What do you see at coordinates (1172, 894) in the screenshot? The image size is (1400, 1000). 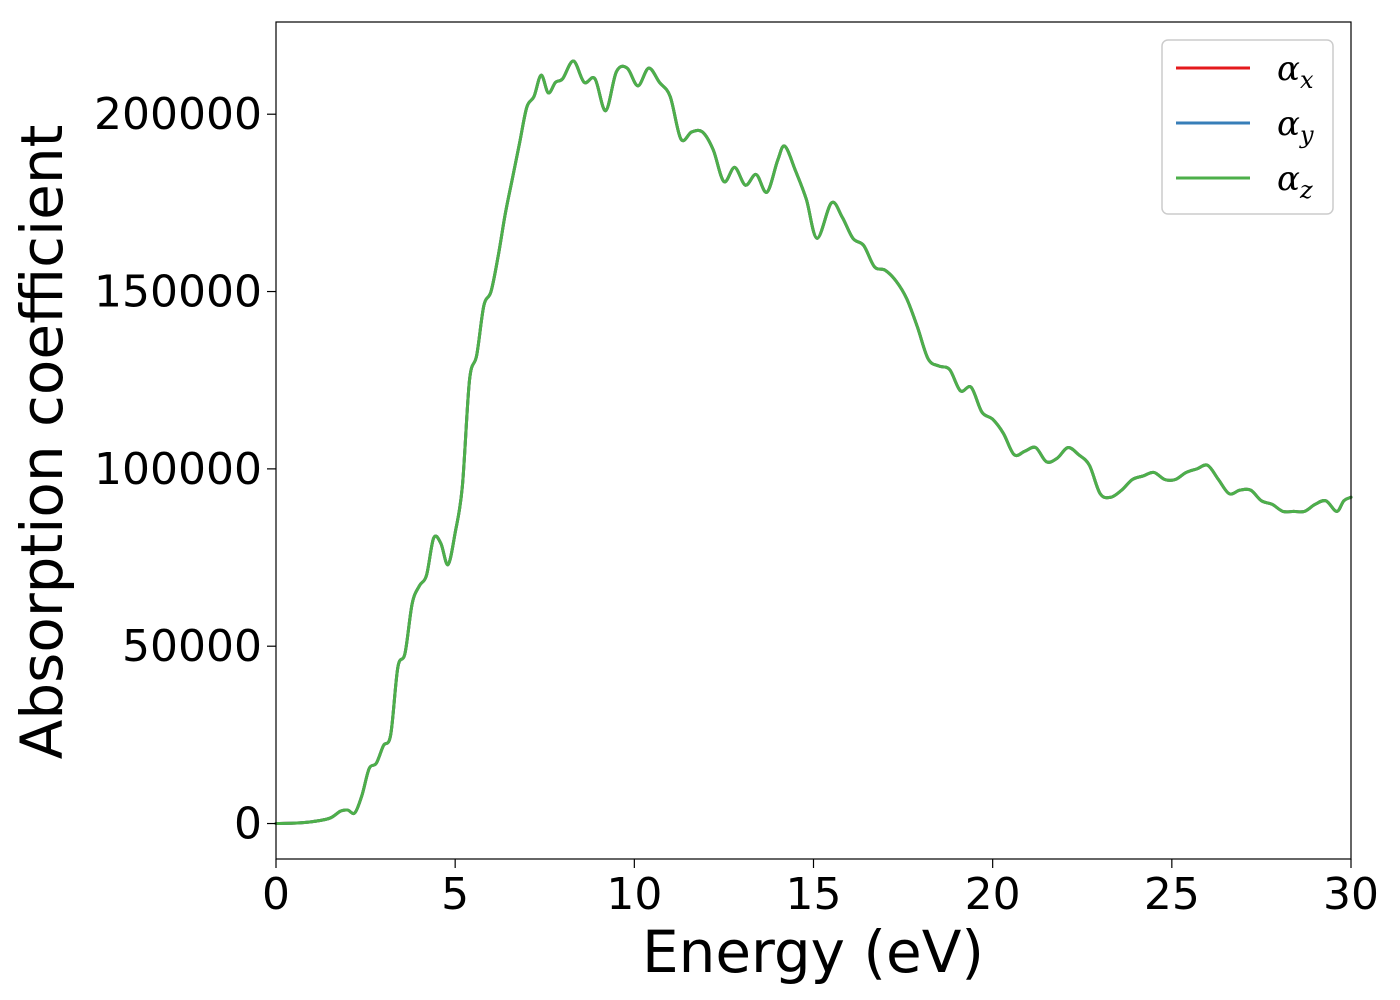 I see `x-tick-label: 25` at bounding box center [1172, 894].